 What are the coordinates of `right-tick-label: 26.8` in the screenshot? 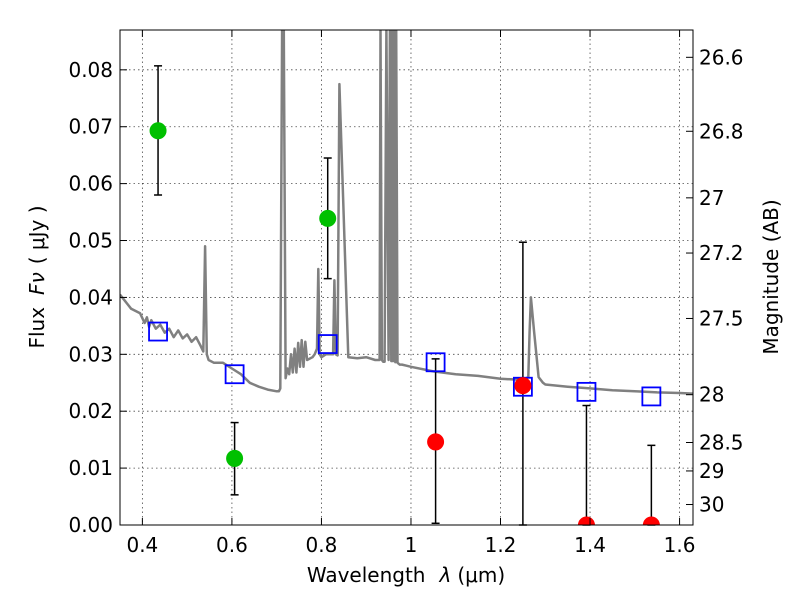 It's located at (721, 131).